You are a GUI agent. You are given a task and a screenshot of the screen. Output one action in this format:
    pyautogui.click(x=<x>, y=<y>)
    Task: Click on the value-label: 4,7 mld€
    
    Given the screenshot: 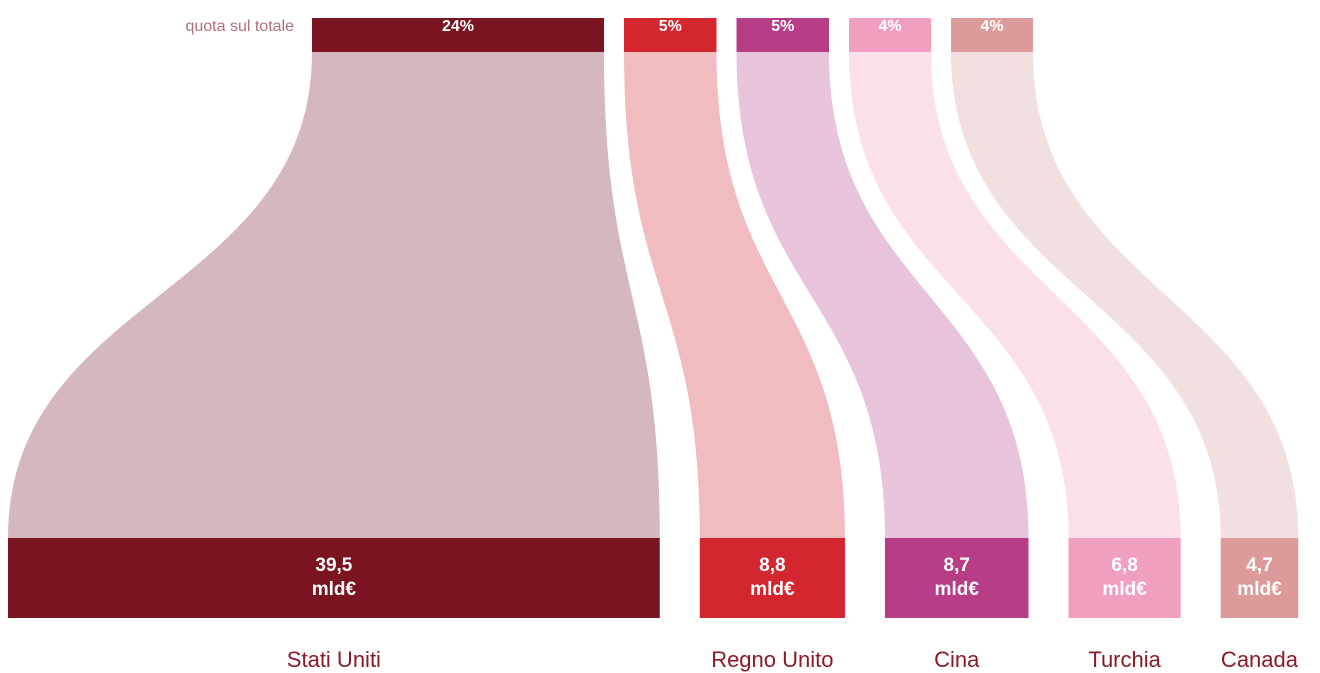 What is the action you would take?
    pyautogui.click(x=1259, y=577)
    